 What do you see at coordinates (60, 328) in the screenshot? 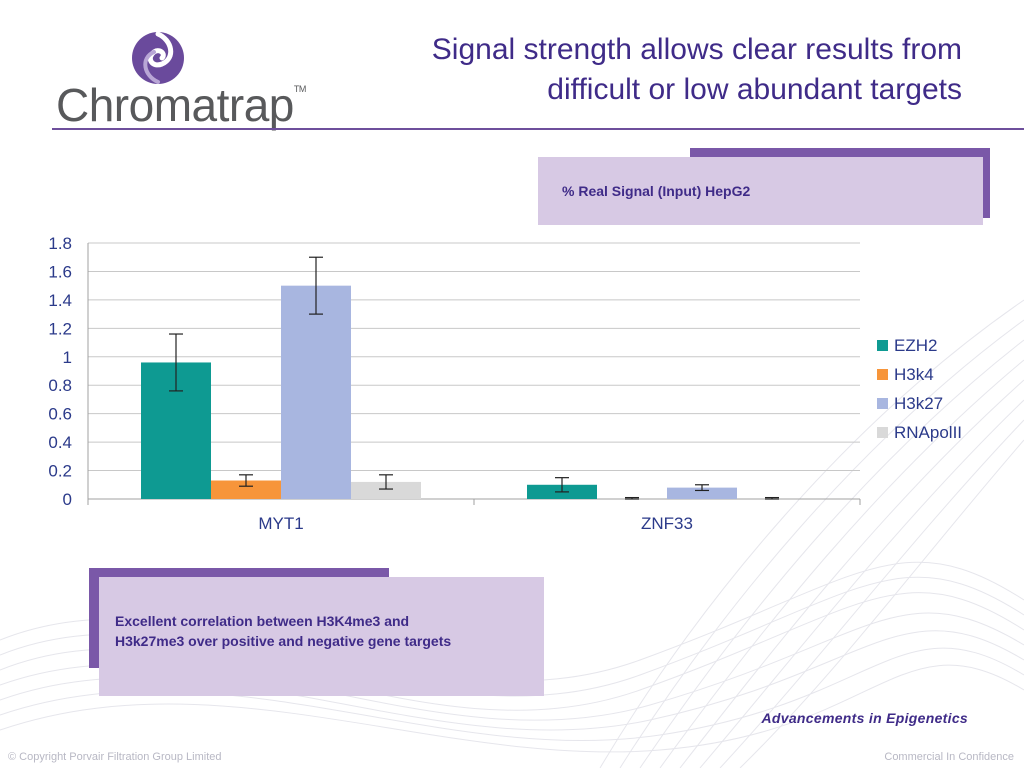
I see `y-tick-label: 1.2` at bounding box center [60, 328].